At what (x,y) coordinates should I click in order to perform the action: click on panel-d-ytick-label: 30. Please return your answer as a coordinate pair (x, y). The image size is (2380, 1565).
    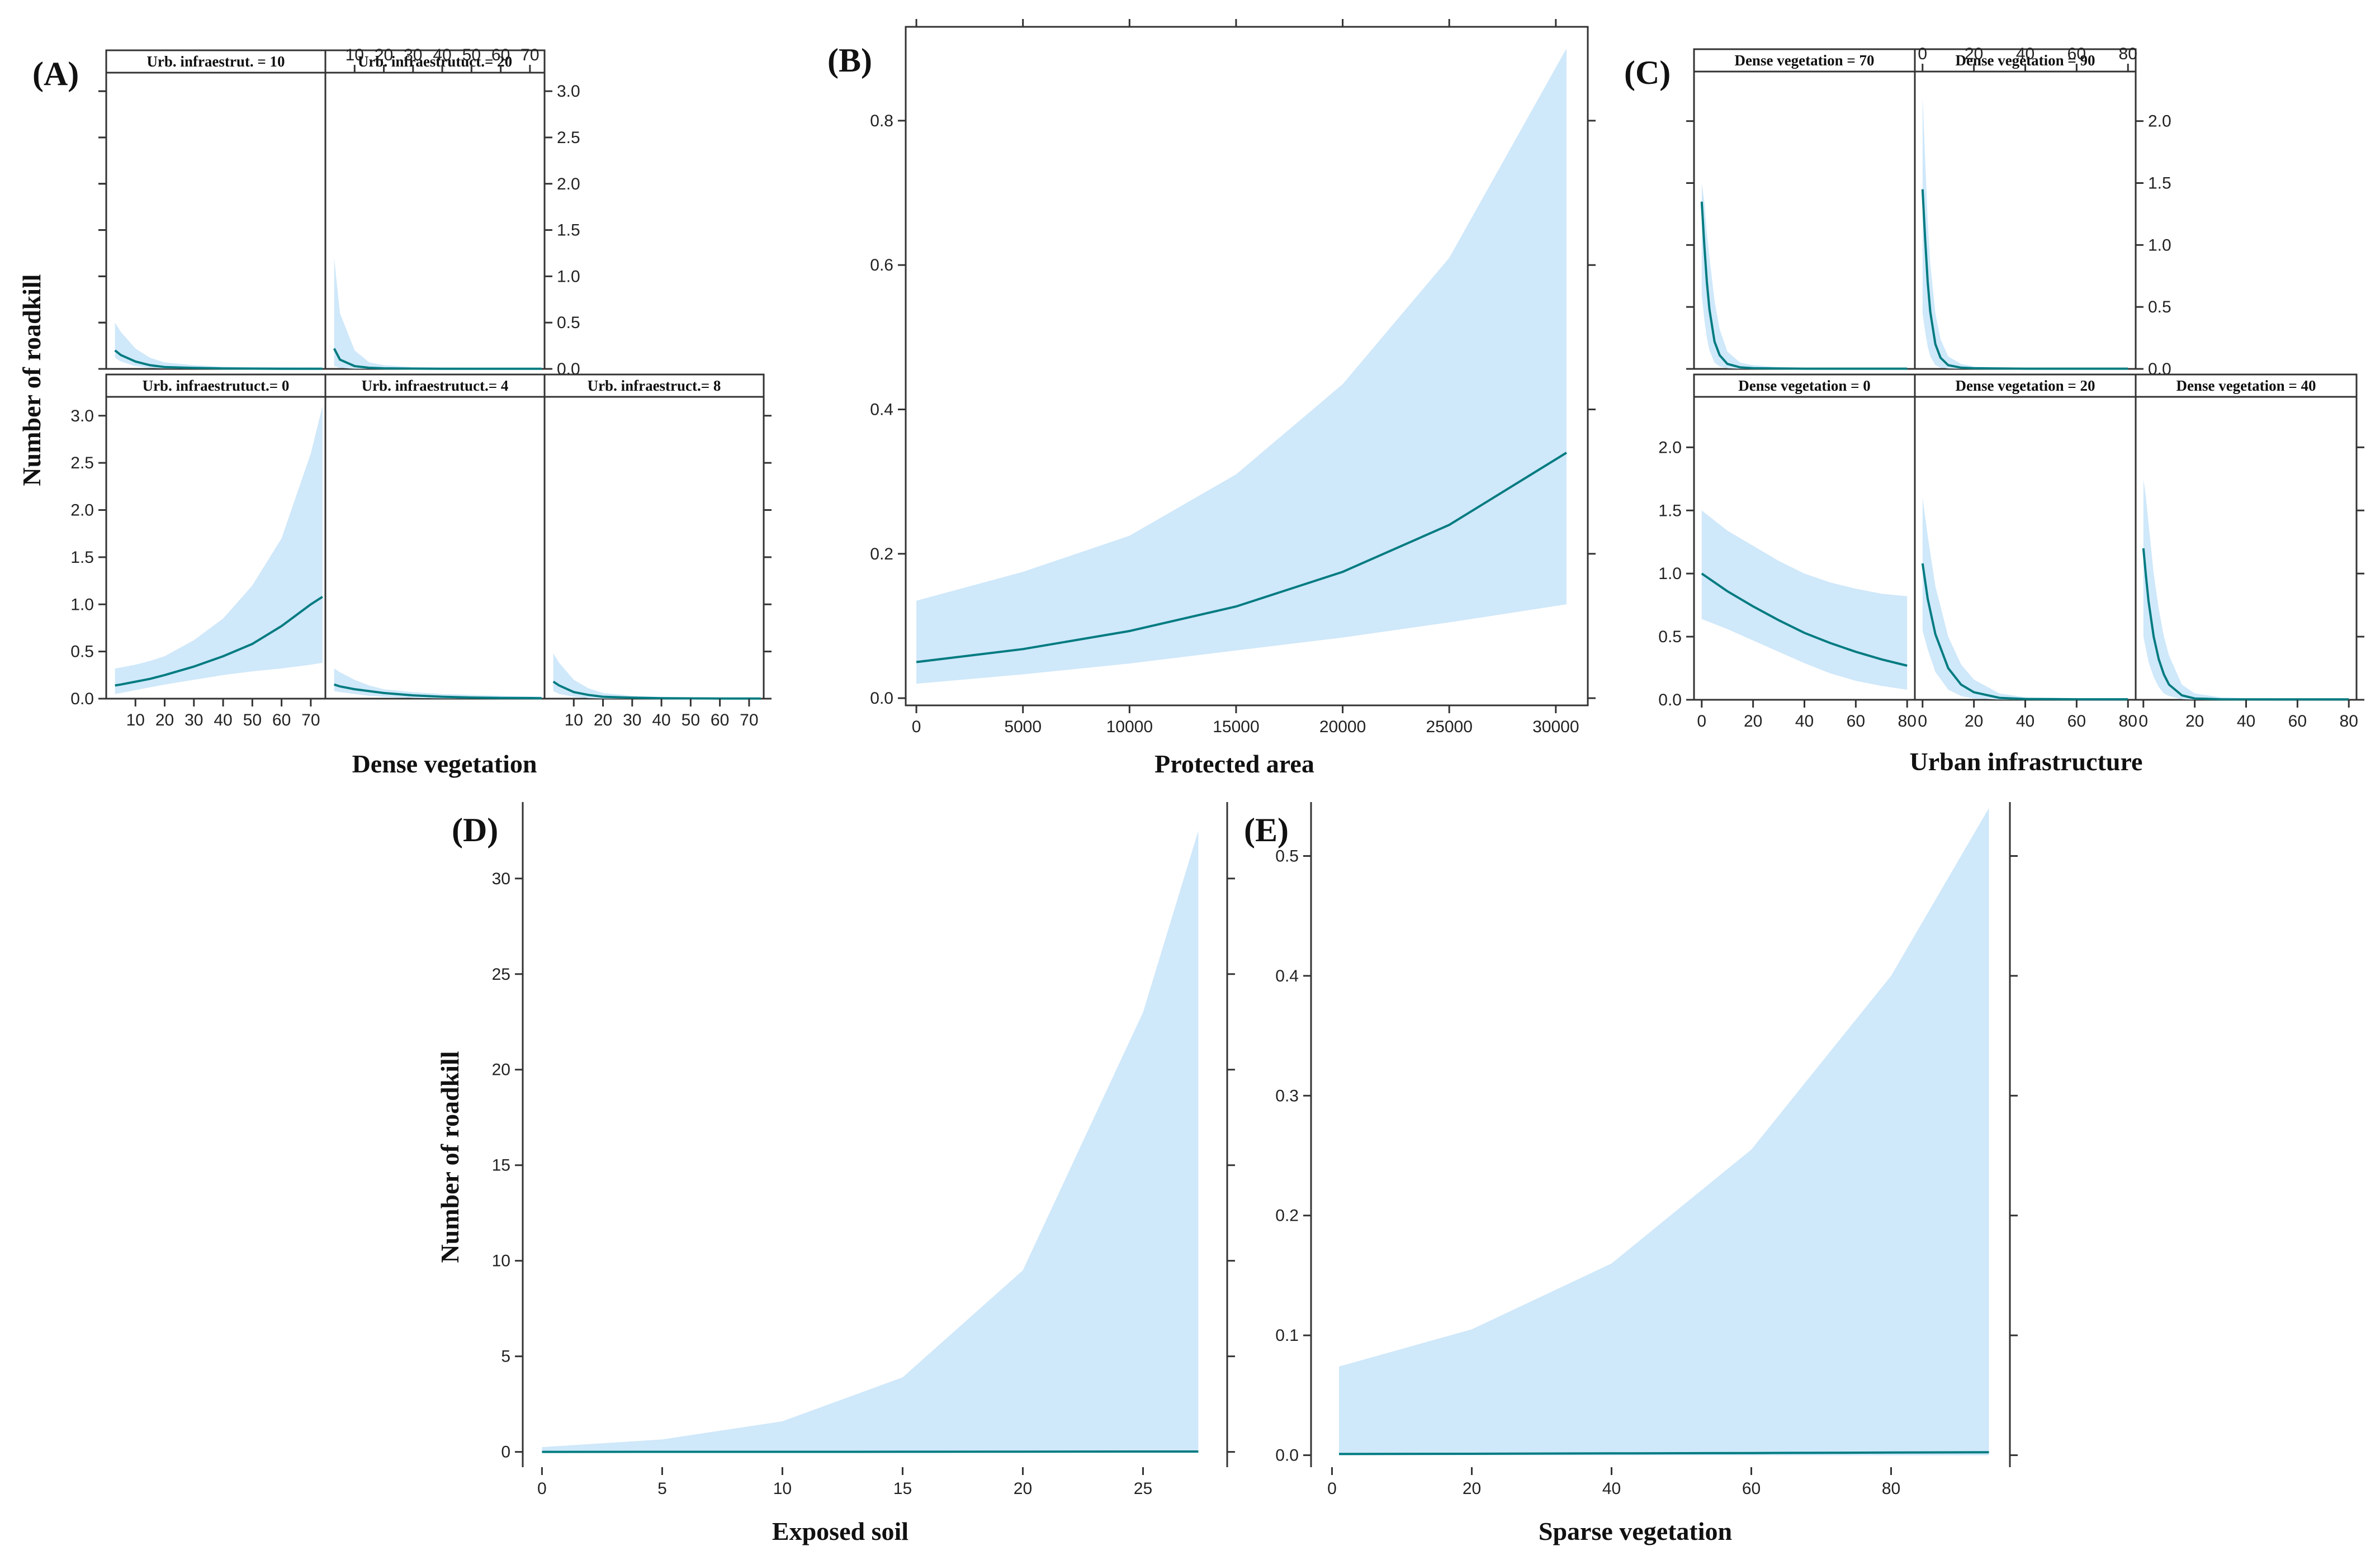
    Looking at the image, I should click on (501, 879).